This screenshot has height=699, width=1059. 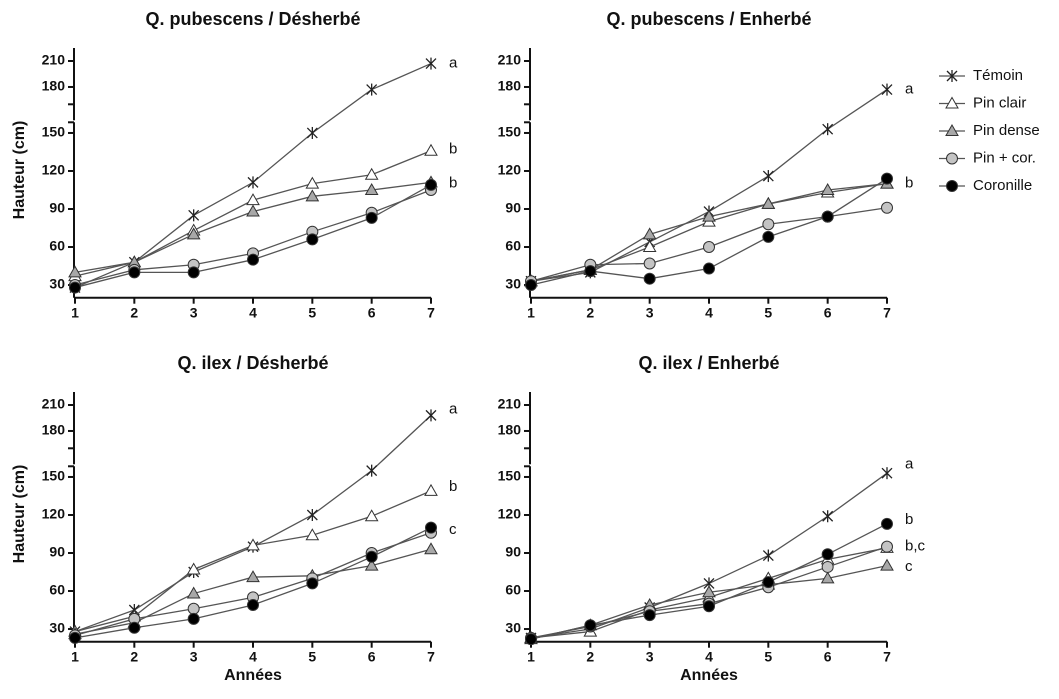 I want to click on panel-title: Q. ilex / Enherbé, so click(x=708, y=363).